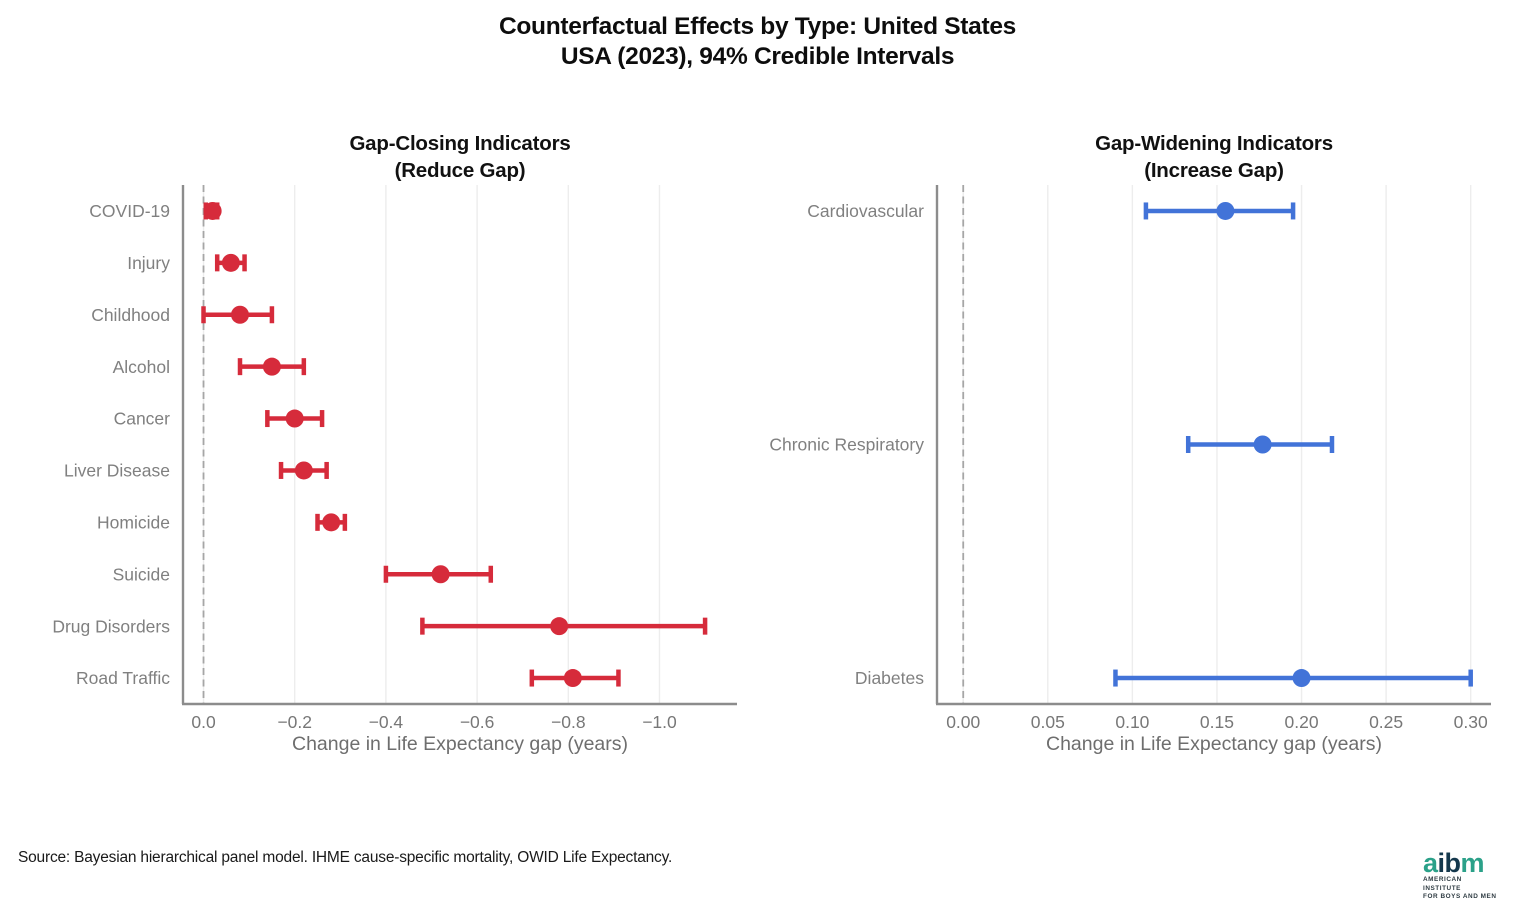 This screenshot has height=907, width=1515. I want to click on aibm-logo-wordmark: aibm, so click(1462, 863).